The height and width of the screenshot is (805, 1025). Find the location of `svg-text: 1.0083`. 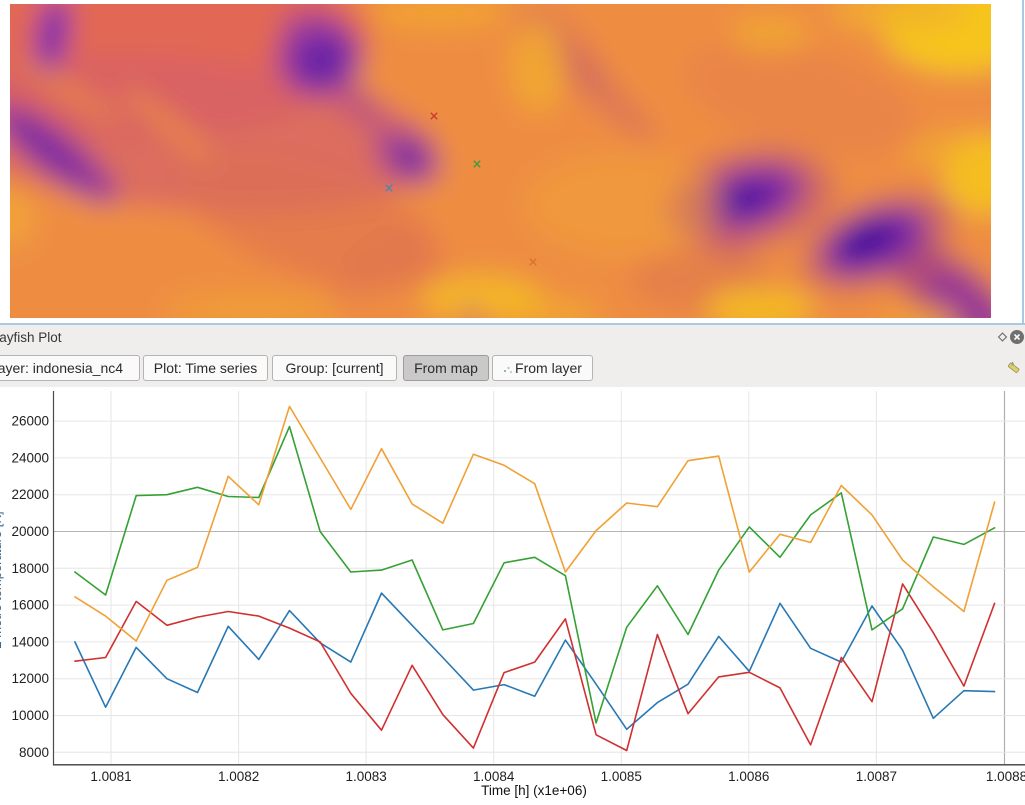

svg-text: 1.0083 is located at coordinates (365, 776).